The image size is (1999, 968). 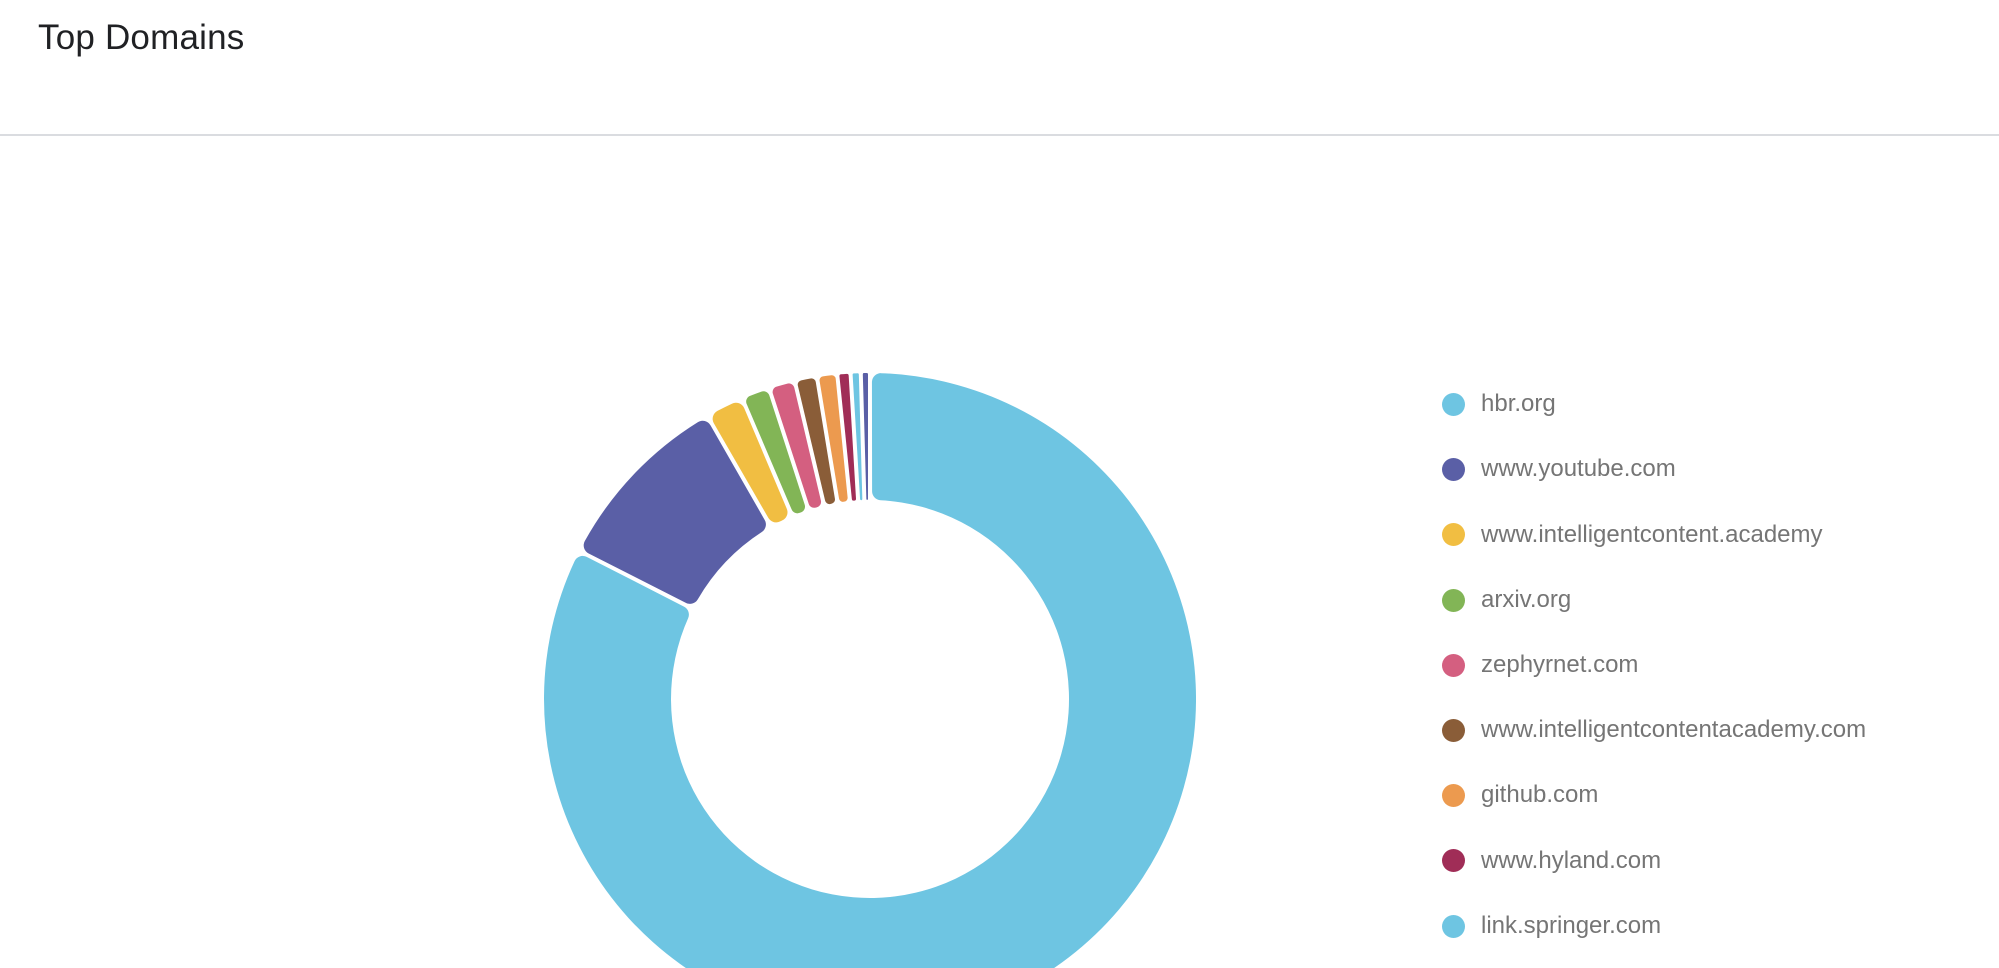 I want to click on legend-item-label: link.springer.com, so click(x=1571, y=925).